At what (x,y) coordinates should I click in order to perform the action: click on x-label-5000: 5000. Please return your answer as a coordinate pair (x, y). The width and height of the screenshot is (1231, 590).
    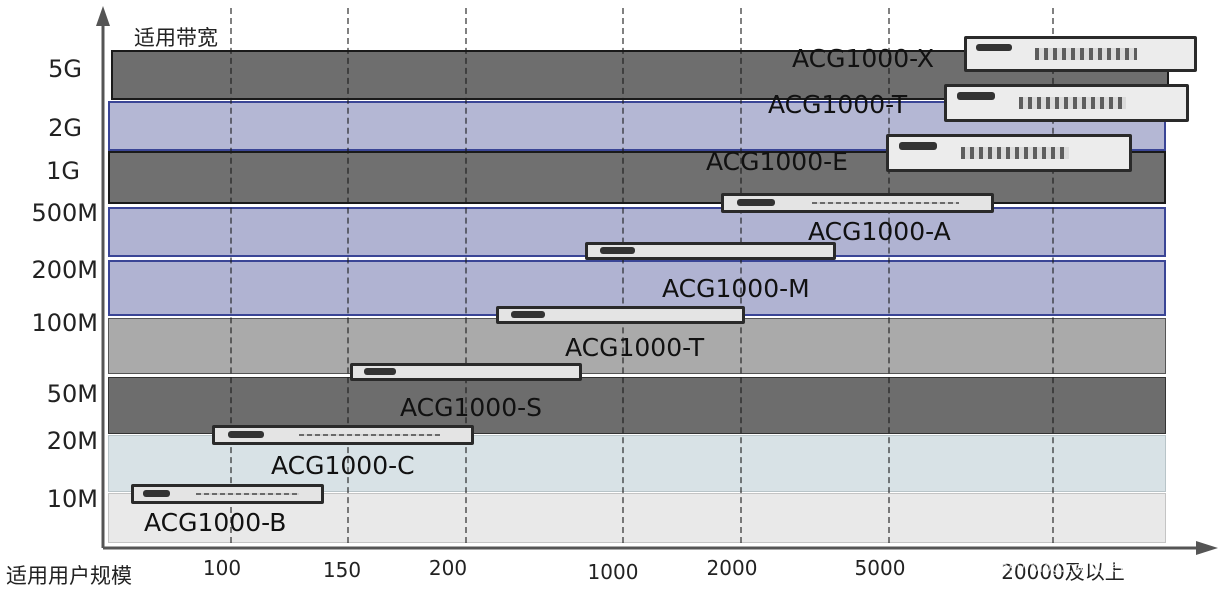
    Looking at the image, I should click on (880, 568).